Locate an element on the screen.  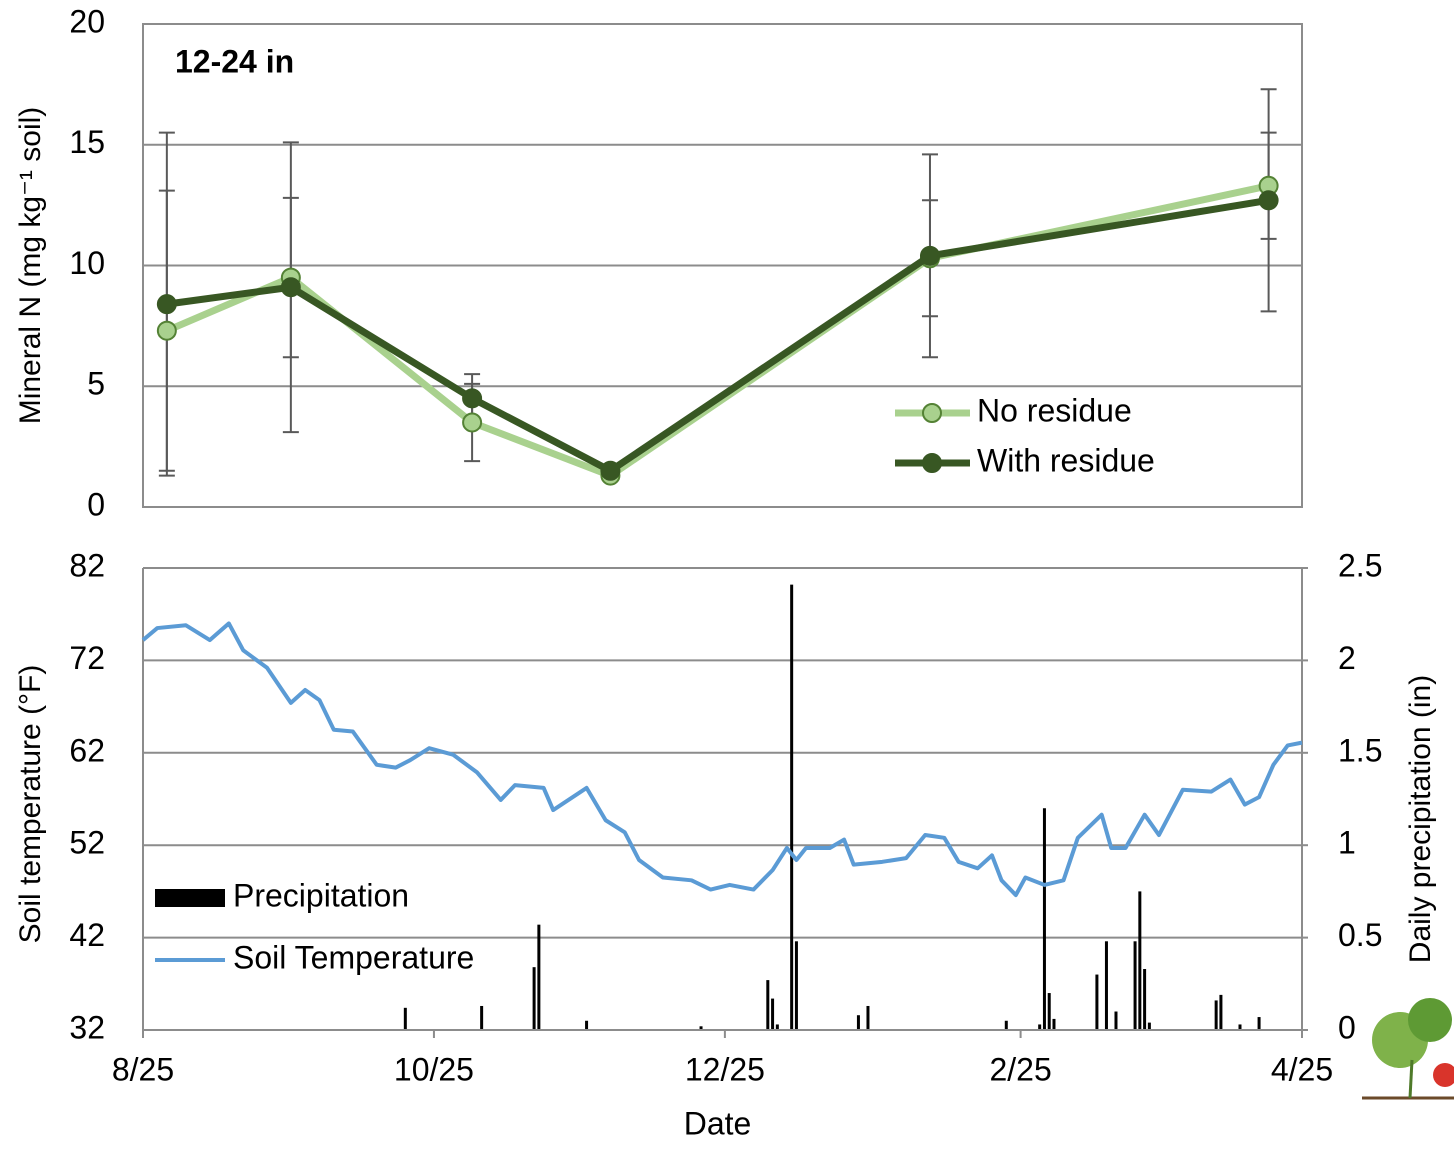
y-tick-label: 10 is located at coordinates (87, 263).